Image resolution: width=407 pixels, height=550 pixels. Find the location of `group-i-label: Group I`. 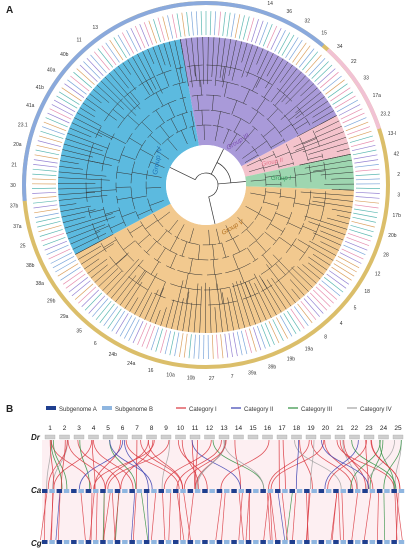

group-i-label: Group I is located at coordinates (281, 179).